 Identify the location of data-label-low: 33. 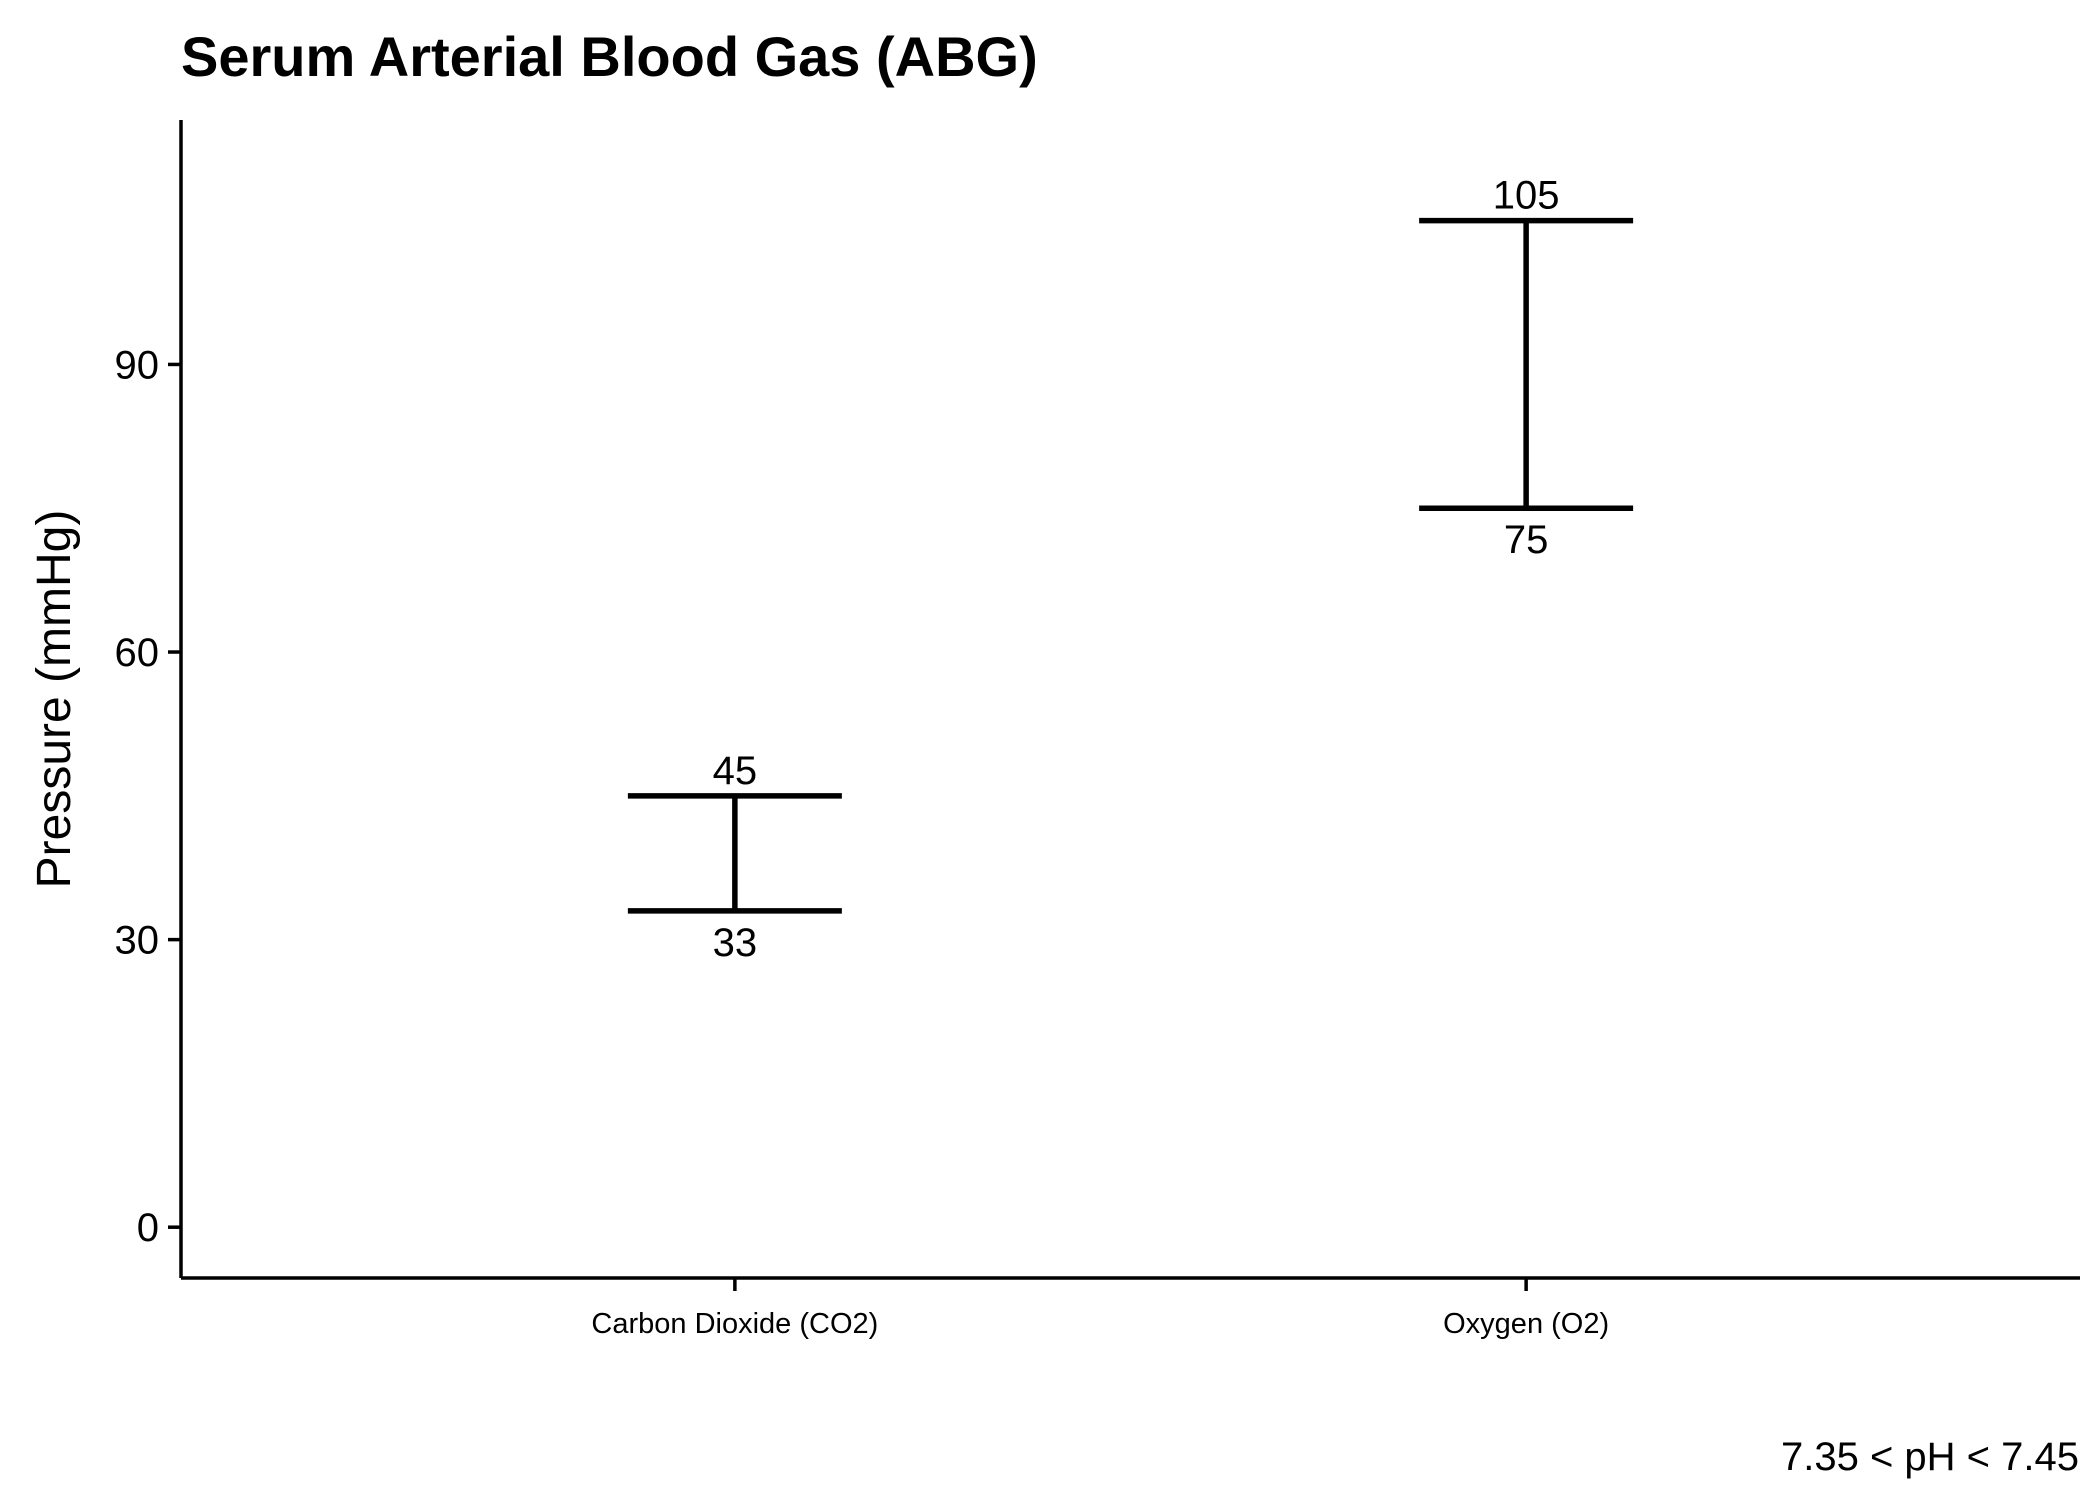
(735, 943).